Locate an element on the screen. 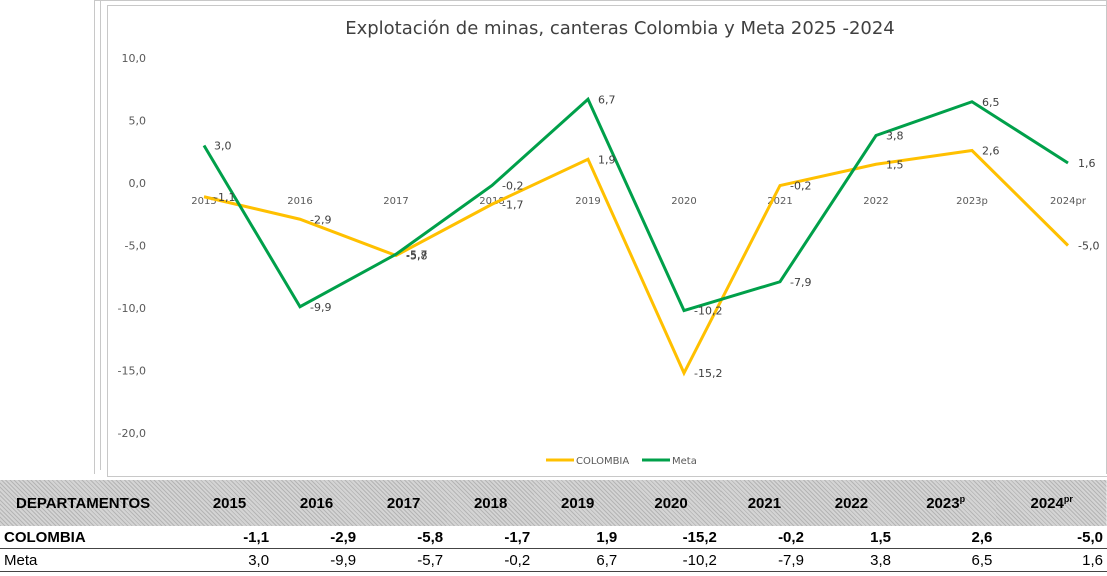 Image resolution: width=1107 pixels, height=576 pixels. header-year: 2021 is located at coordinates (764, 503).